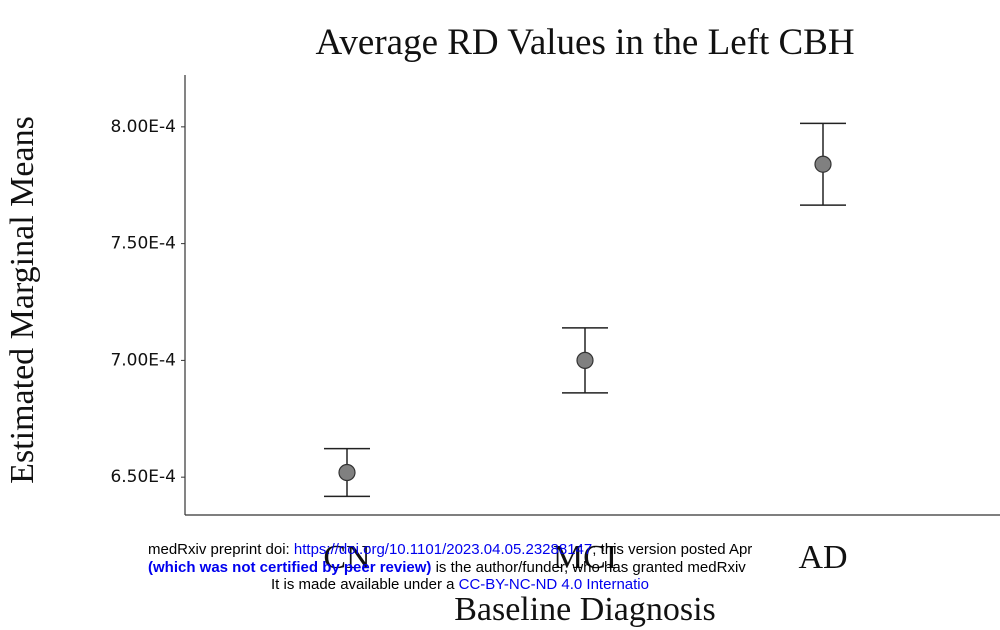 The image size is (1000, 630). I want to click on text: medRxiv preprint doi:, so click(221, 549).